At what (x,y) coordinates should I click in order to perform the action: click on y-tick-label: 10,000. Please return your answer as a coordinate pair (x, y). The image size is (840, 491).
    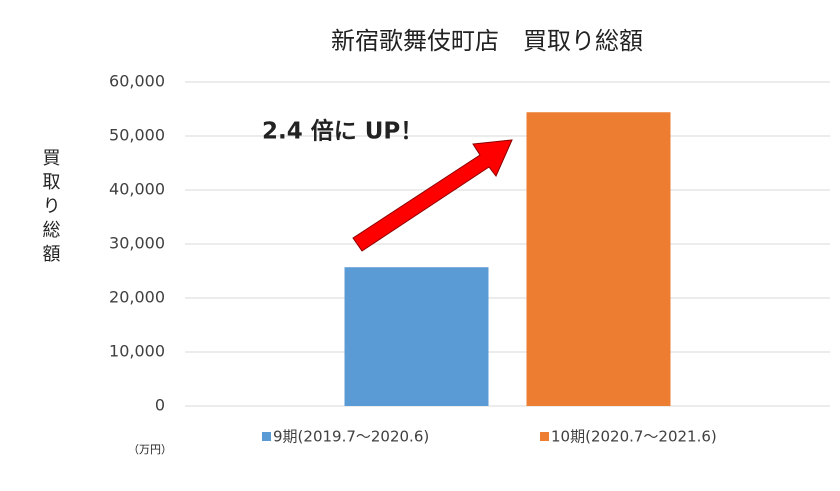
    Looking at the image, I should click on (137, 351).